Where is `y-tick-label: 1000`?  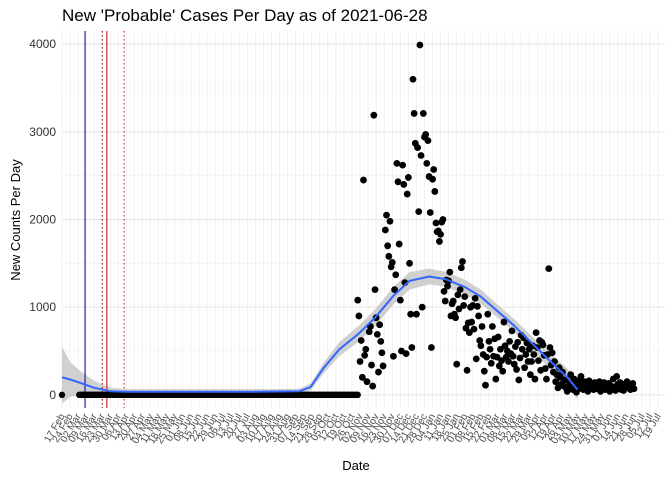 y-tick-label: 1000 is located at coordinates (42, 307).